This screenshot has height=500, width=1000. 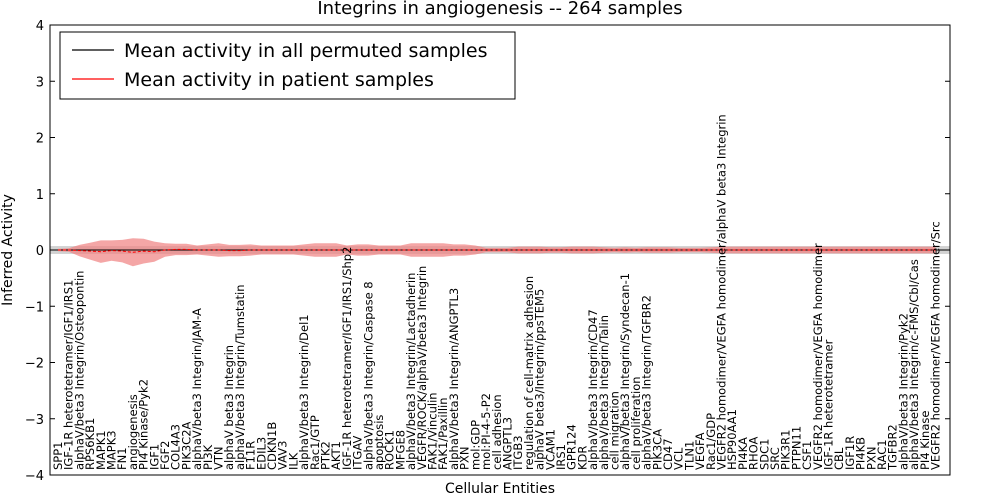 I want to click on entity-label: alphaV/beta3 Integrin/CD47, so click(x=593, y=389).